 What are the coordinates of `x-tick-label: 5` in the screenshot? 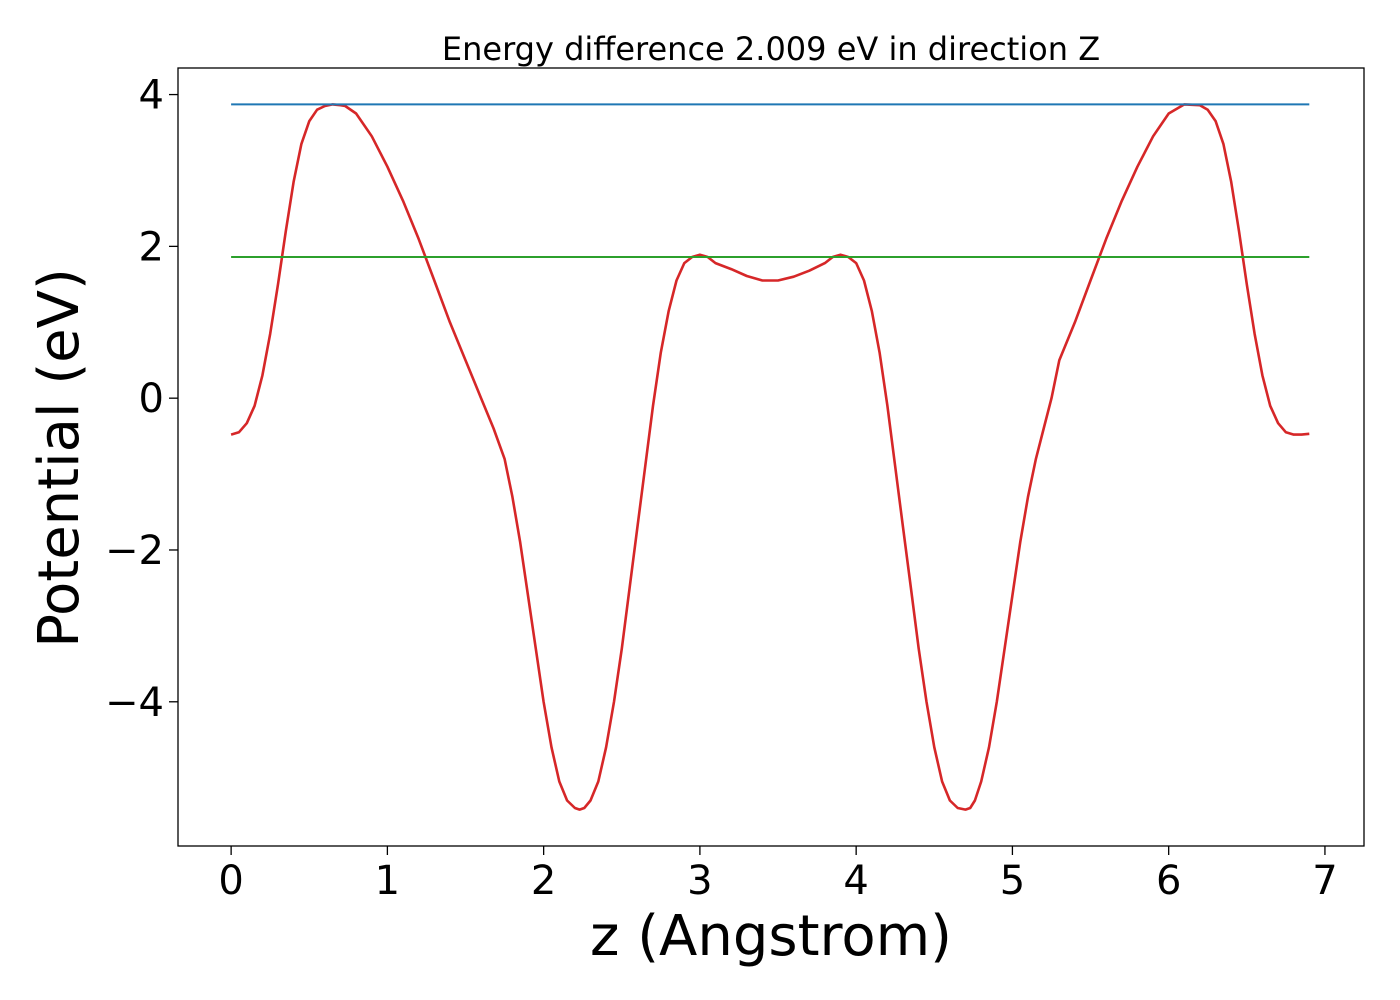 It's located at (1012, 881).